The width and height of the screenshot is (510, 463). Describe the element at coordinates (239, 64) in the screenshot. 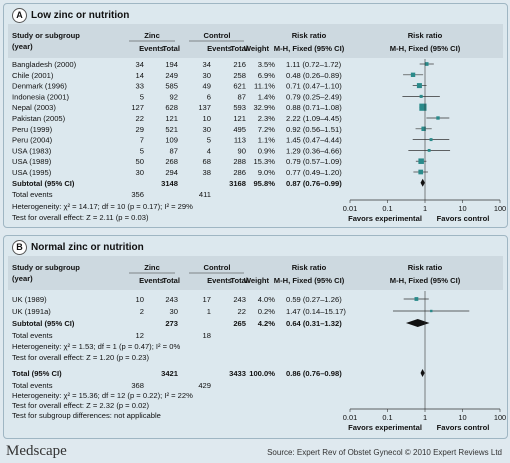

I see `study-row-control-total: 216` at that location.